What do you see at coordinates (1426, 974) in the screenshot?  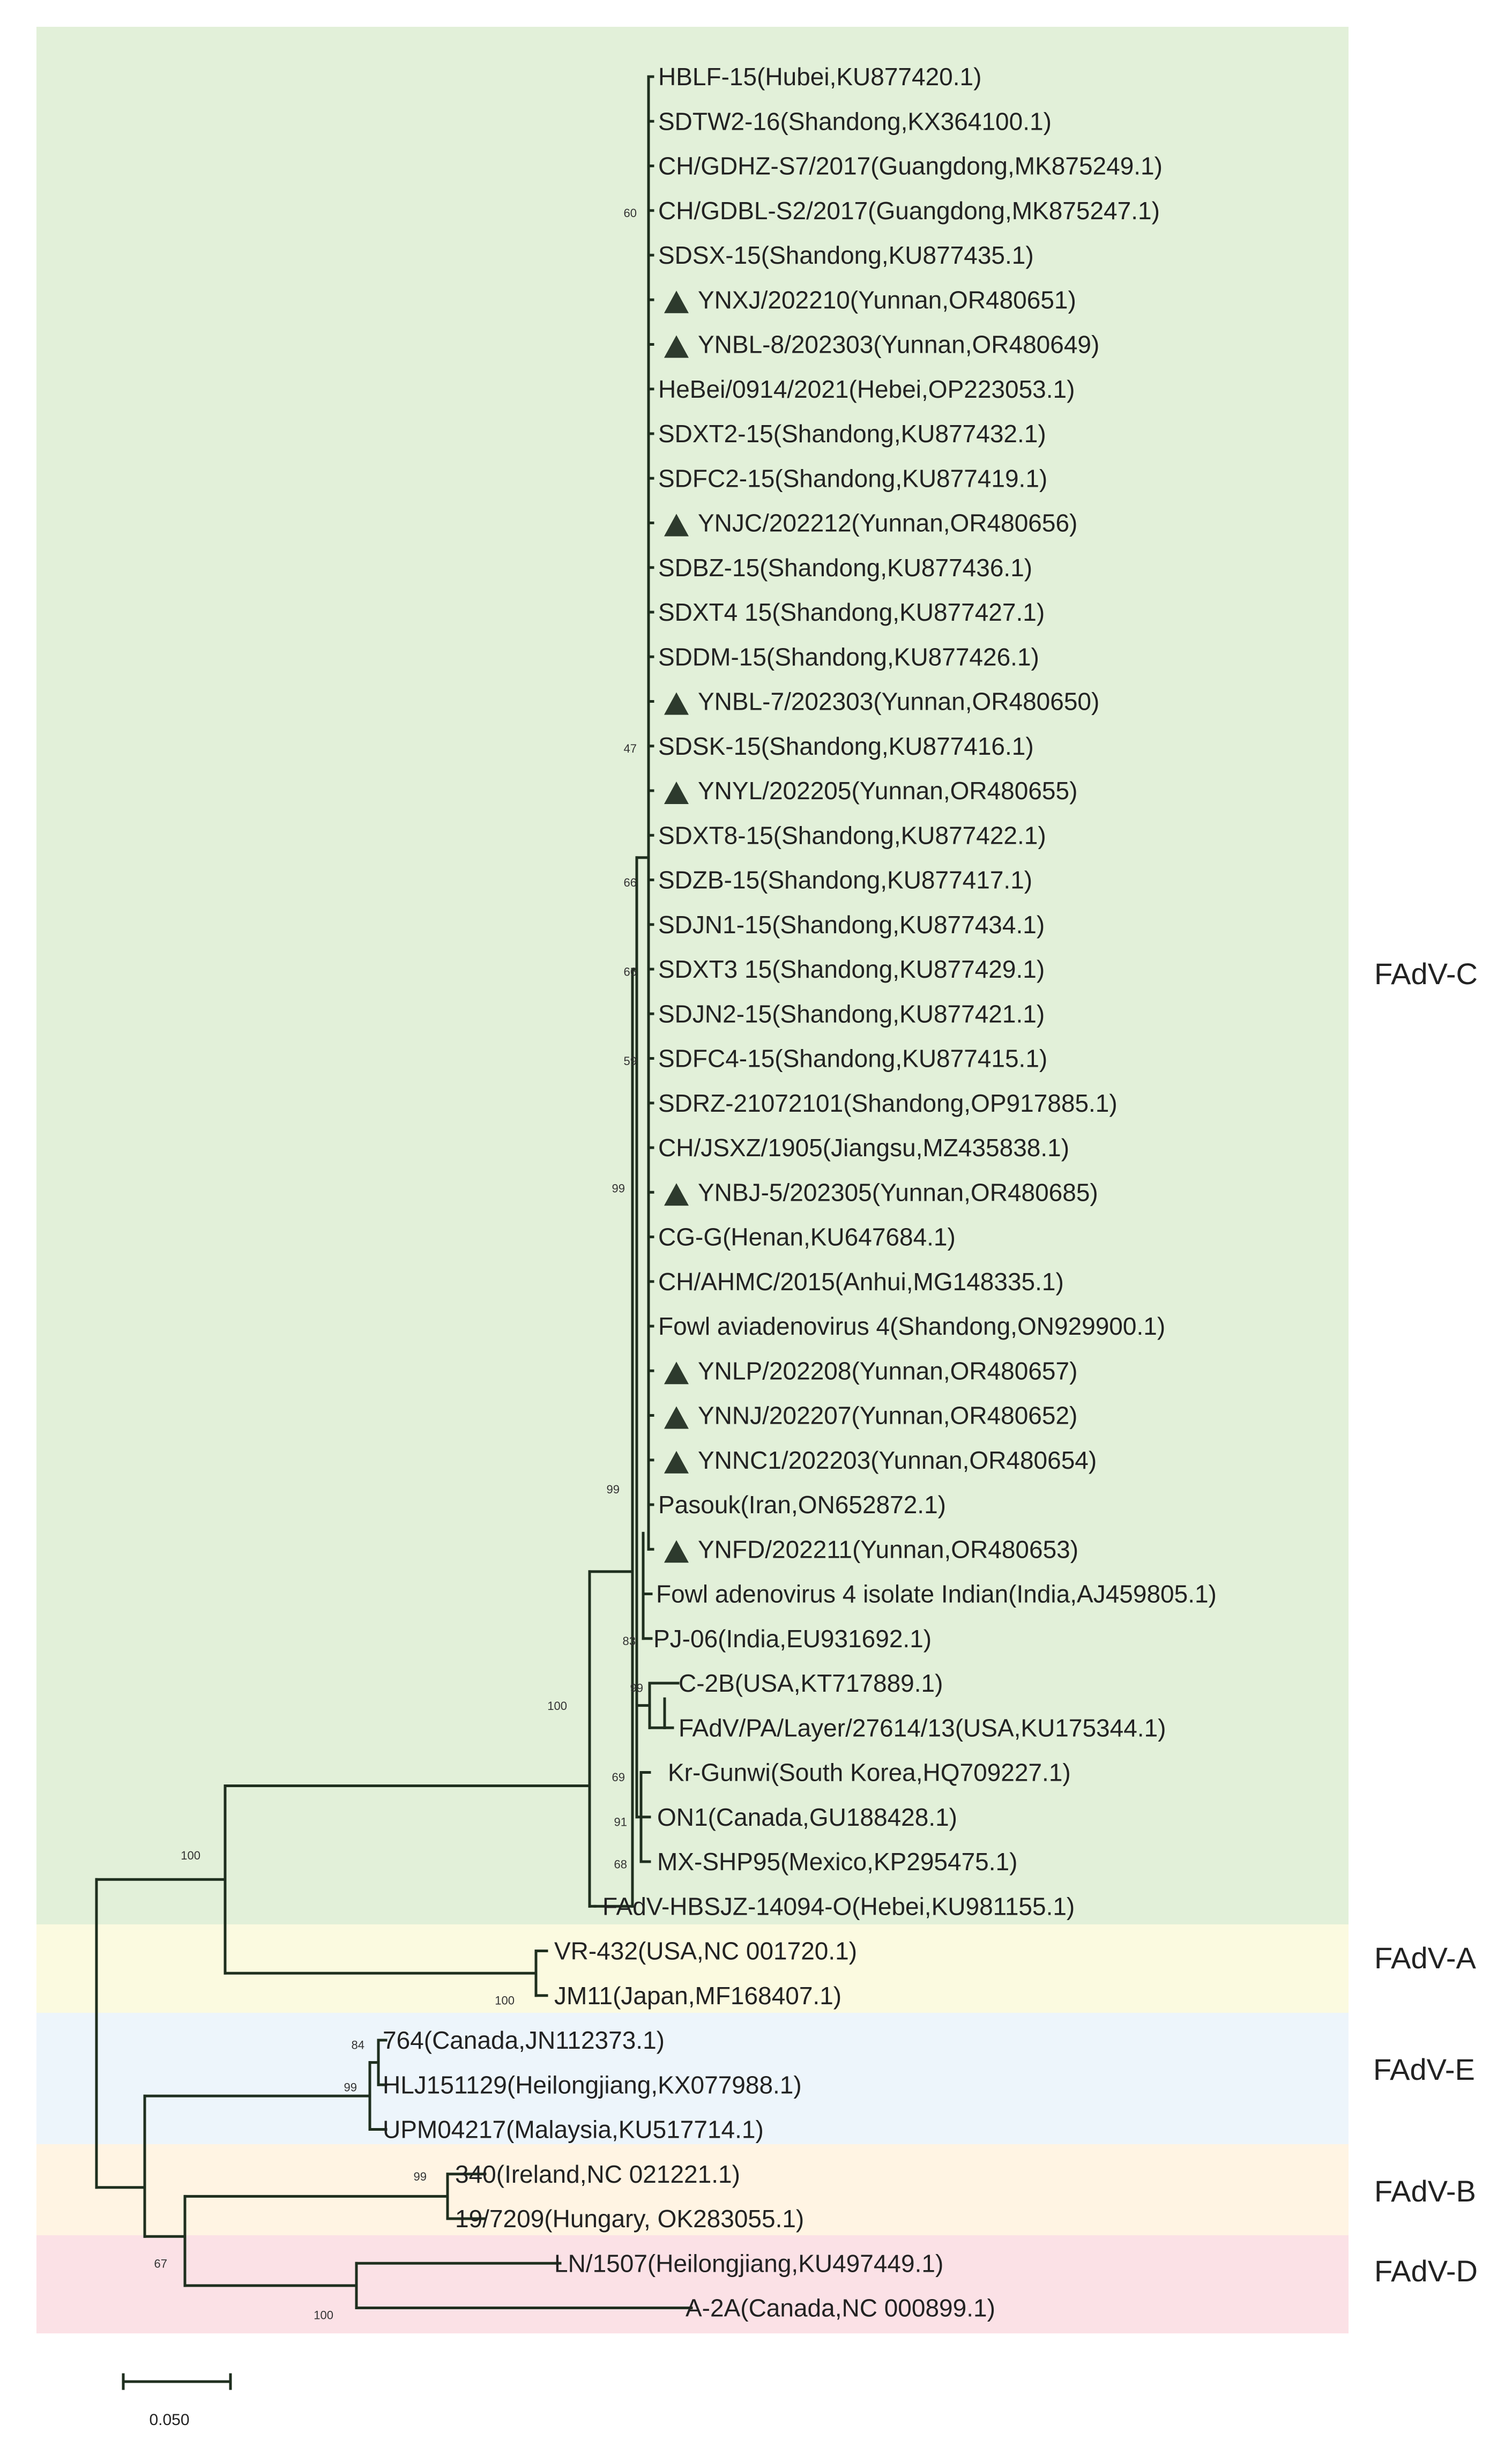 I see `clade-label-fadv-c: FAdV-C` at bounding box center [1426, 974].